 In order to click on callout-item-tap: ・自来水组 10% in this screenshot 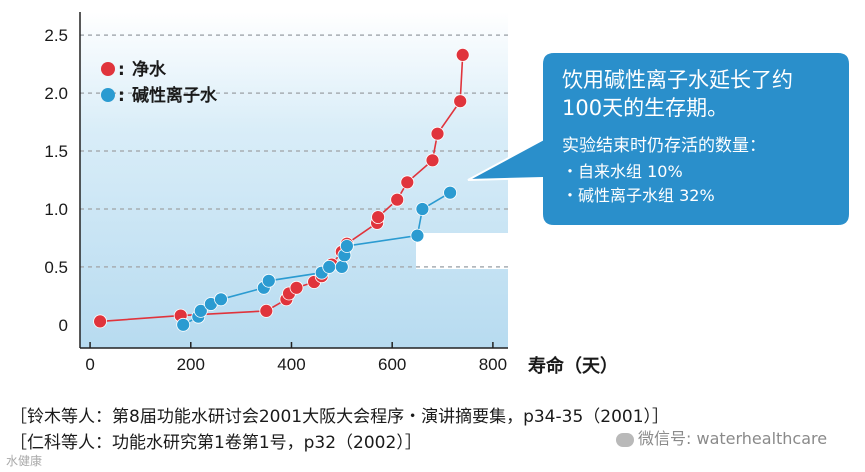, I will do `click(622, 171)`.